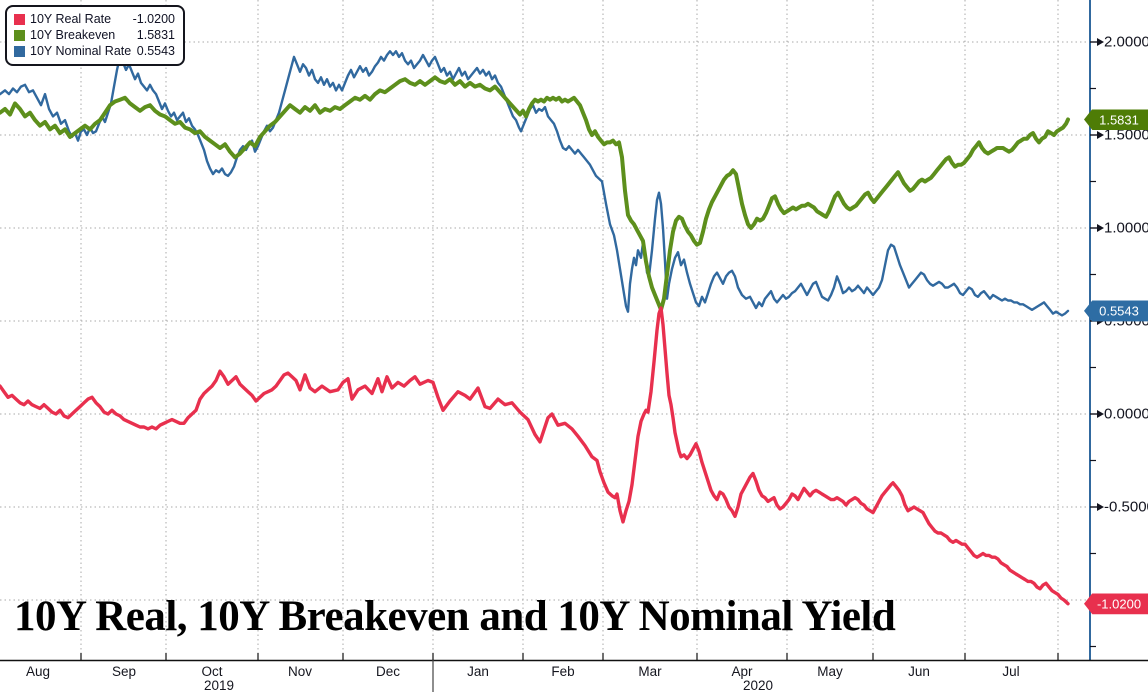  What do you see at coordinates (1116, 120) in the screenshot?
I see `price-tag-breakeven: 1.5831` at bounding box center [1116, 120].